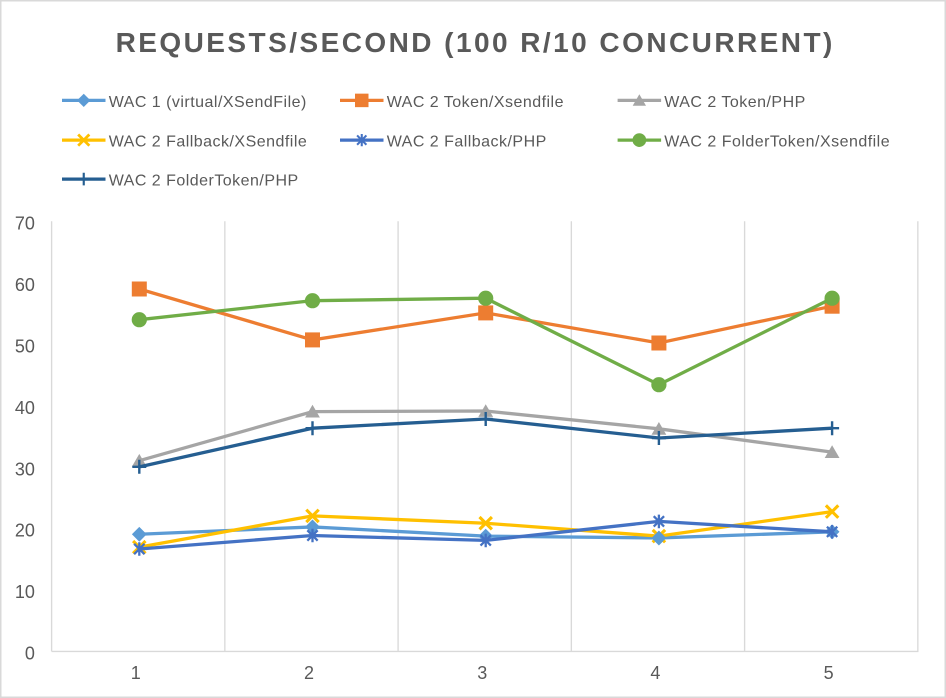 The height and width of the screenshot is (698, 946). Describe the element at coordinates (655, 673) in the screenshot. I see `svg-text: 4` at that location.